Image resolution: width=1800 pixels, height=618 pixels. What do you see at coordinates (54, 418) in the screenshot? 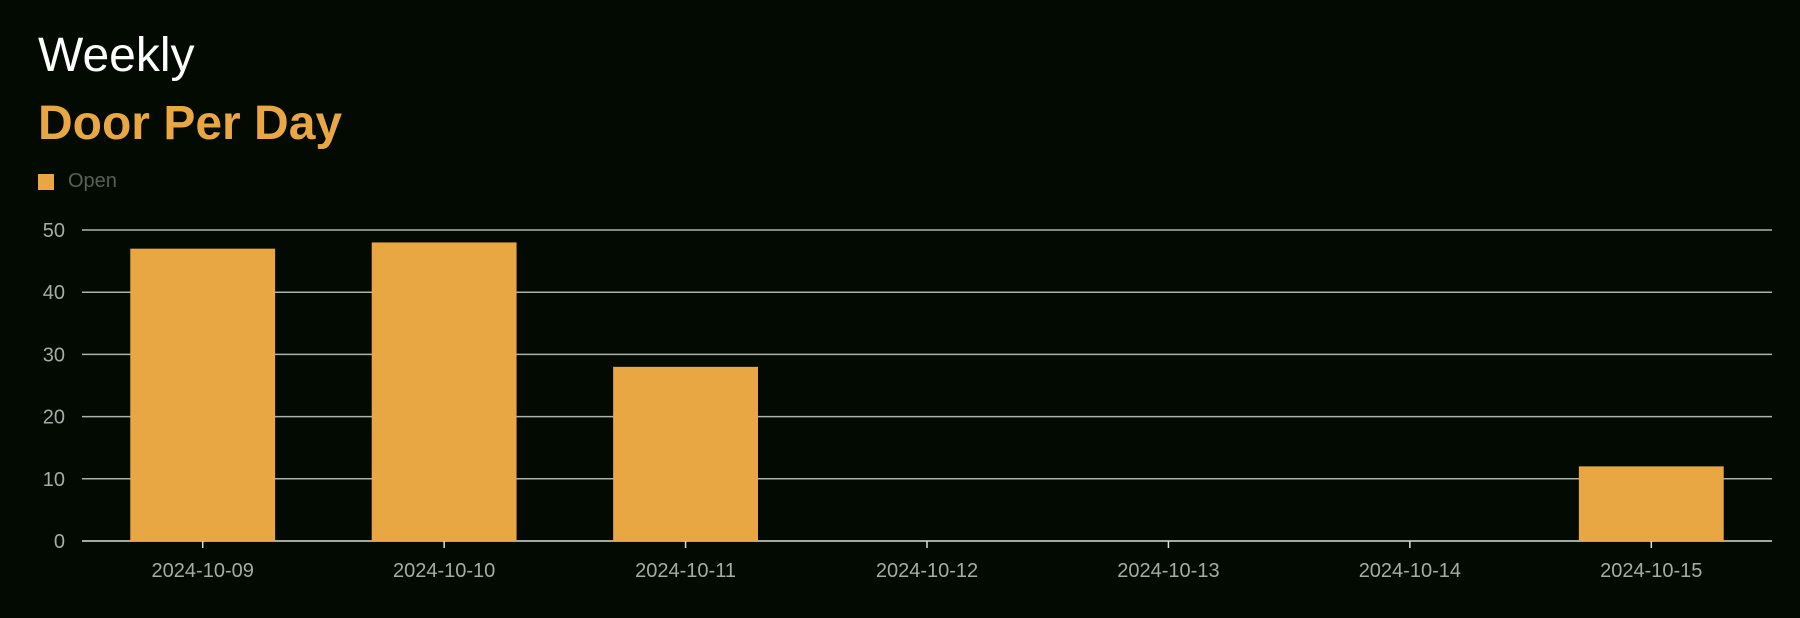
I see `y-tick-label-20: 20` at bounding box center [54, 418].